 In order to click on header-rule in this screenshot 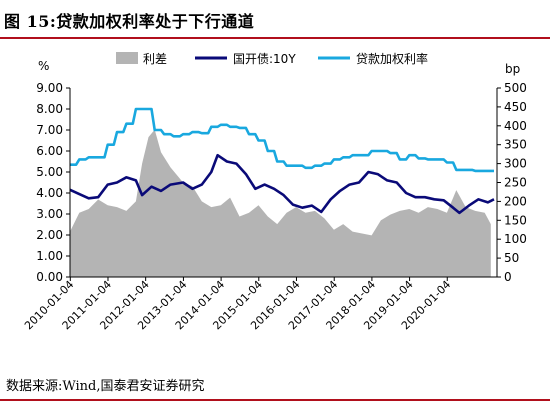, I will do `click(275, 38)`.